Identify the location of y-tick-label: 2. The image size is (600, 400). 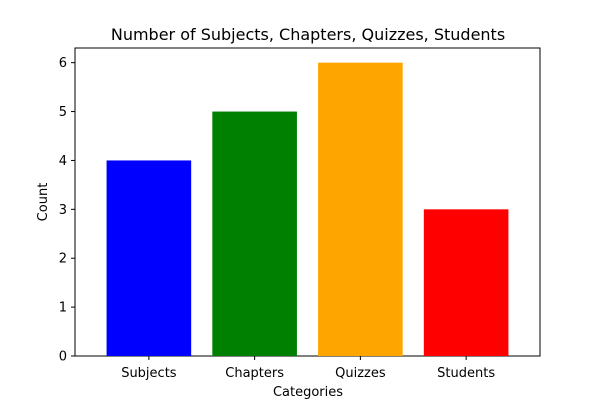
(63, 259).